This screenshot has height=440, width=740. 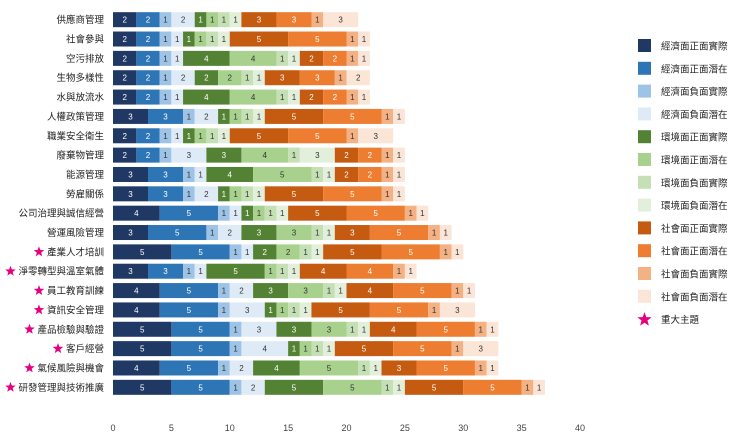 What do you see at coordinates (76, 117) in the screenshot?
I see `category-label: 人權政策管理` at bounding box center [76, 117].